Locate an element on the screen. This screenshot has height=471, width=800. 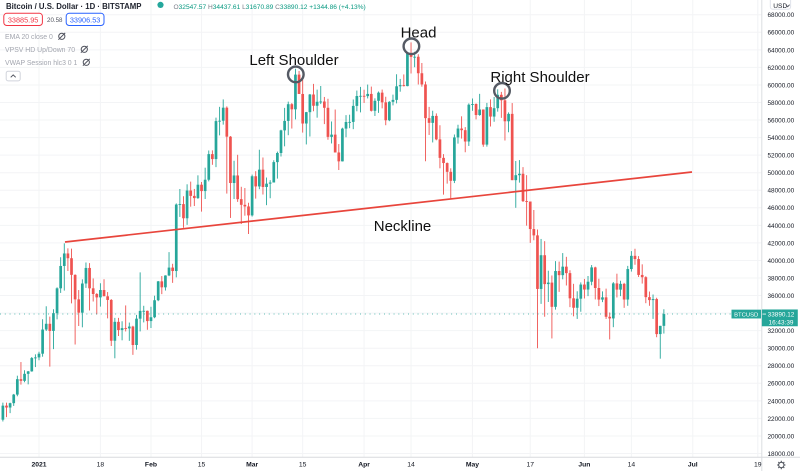
svg-text: 50000.00 is located at coordinates (781, 173).